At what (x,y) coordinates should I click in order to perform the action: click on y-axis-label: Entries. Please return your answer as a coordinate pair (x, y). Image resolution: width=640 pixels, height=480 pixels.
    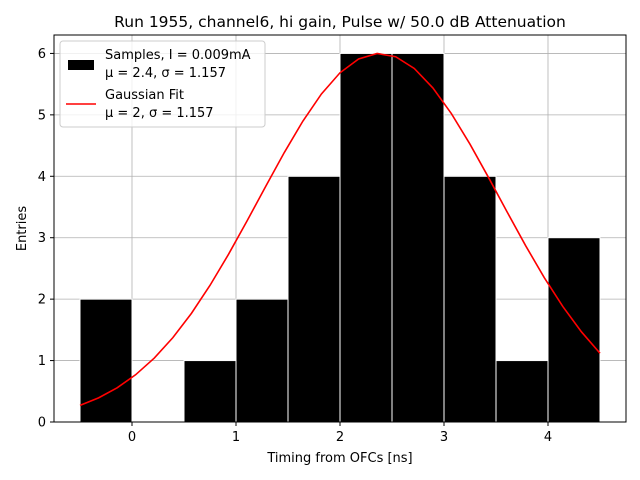
    Looking at the image, I should click on (22, 229).